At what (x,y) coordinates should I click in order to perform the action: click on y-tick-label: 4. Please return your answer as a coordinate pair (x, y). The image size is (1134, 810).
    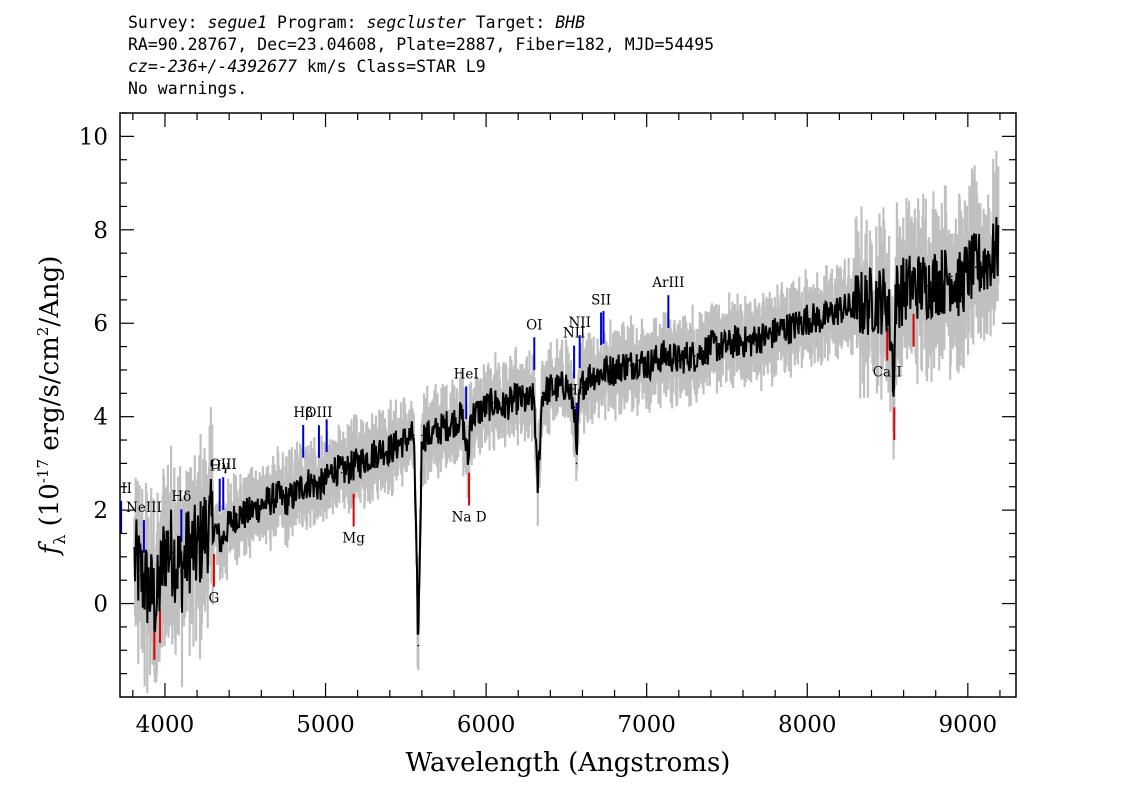
    Looking at the image, I should click on (100, 418).